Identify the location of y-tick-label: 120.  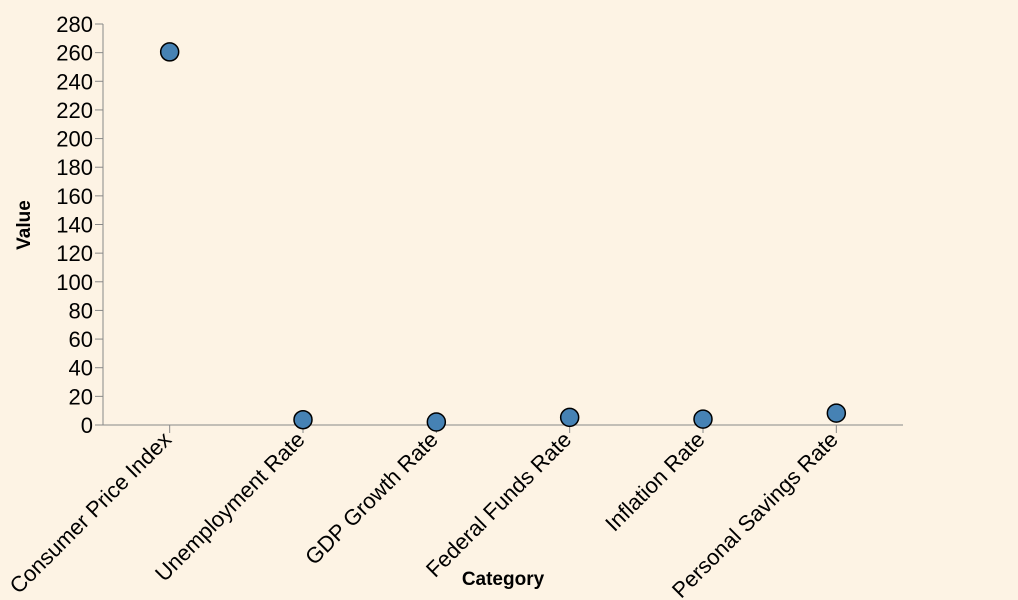
(74, 253).